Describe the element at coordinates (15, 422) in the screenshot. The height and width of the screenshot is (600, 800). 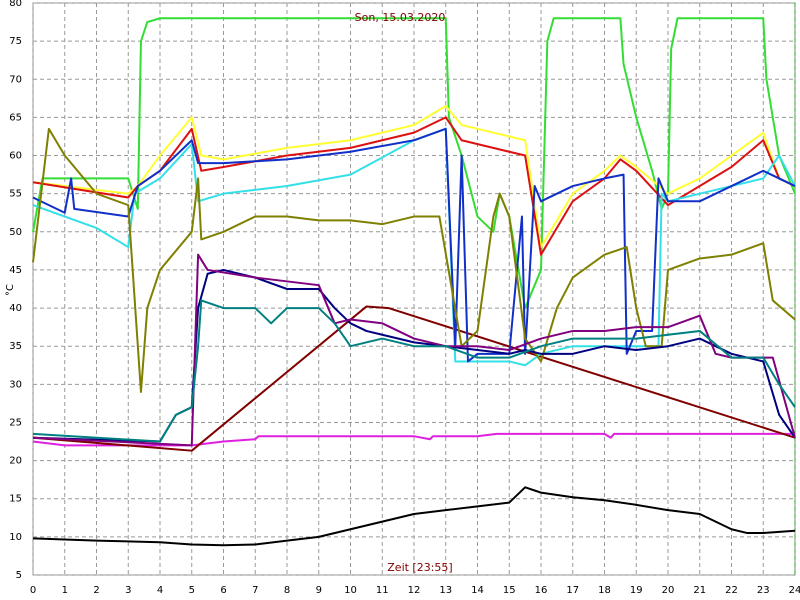
I see `y-tick-label: 25` at that location.